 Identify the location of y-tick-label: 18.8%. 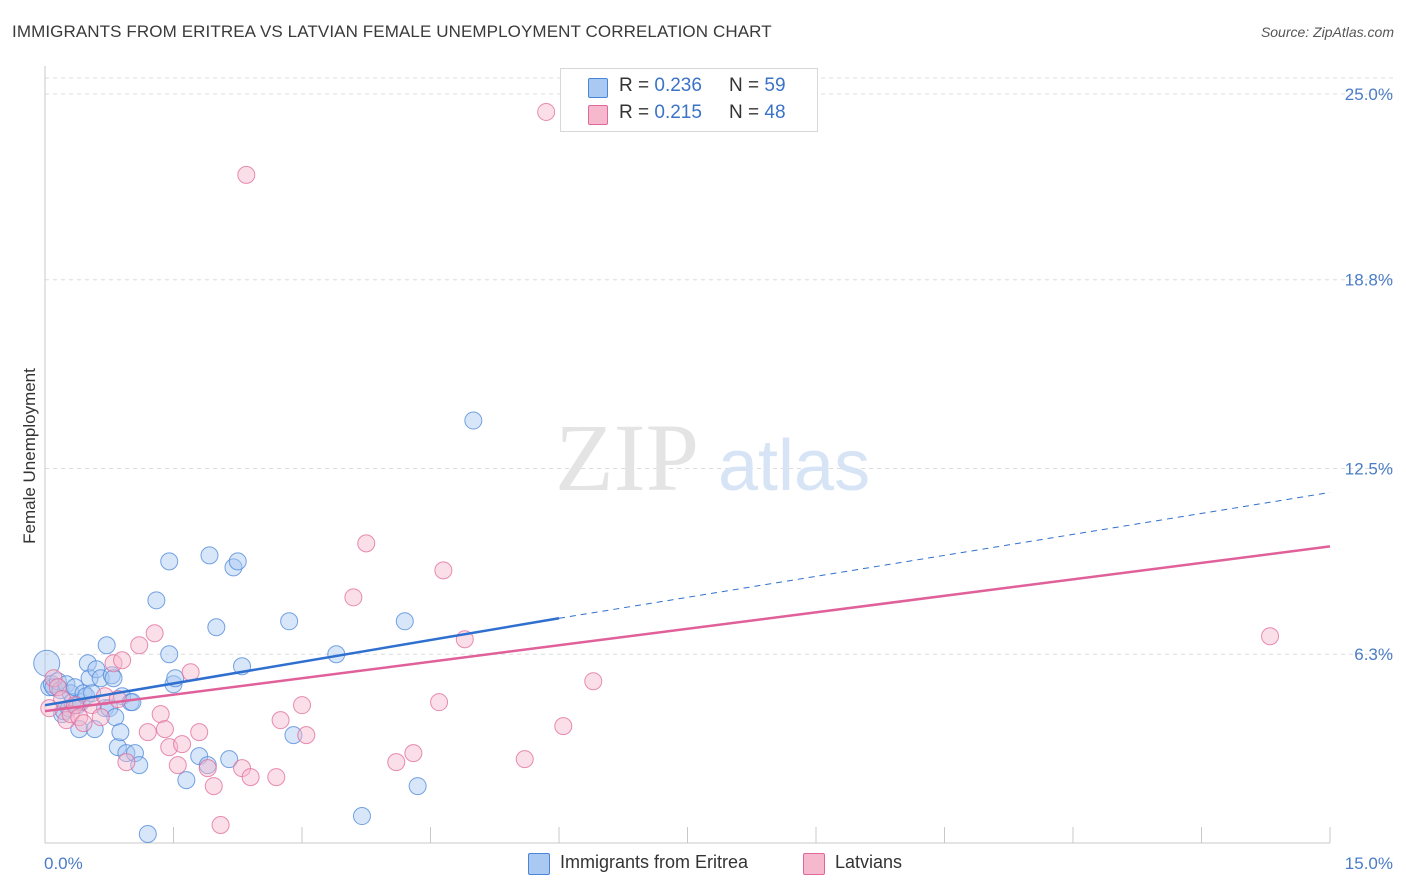
(1369, 280).